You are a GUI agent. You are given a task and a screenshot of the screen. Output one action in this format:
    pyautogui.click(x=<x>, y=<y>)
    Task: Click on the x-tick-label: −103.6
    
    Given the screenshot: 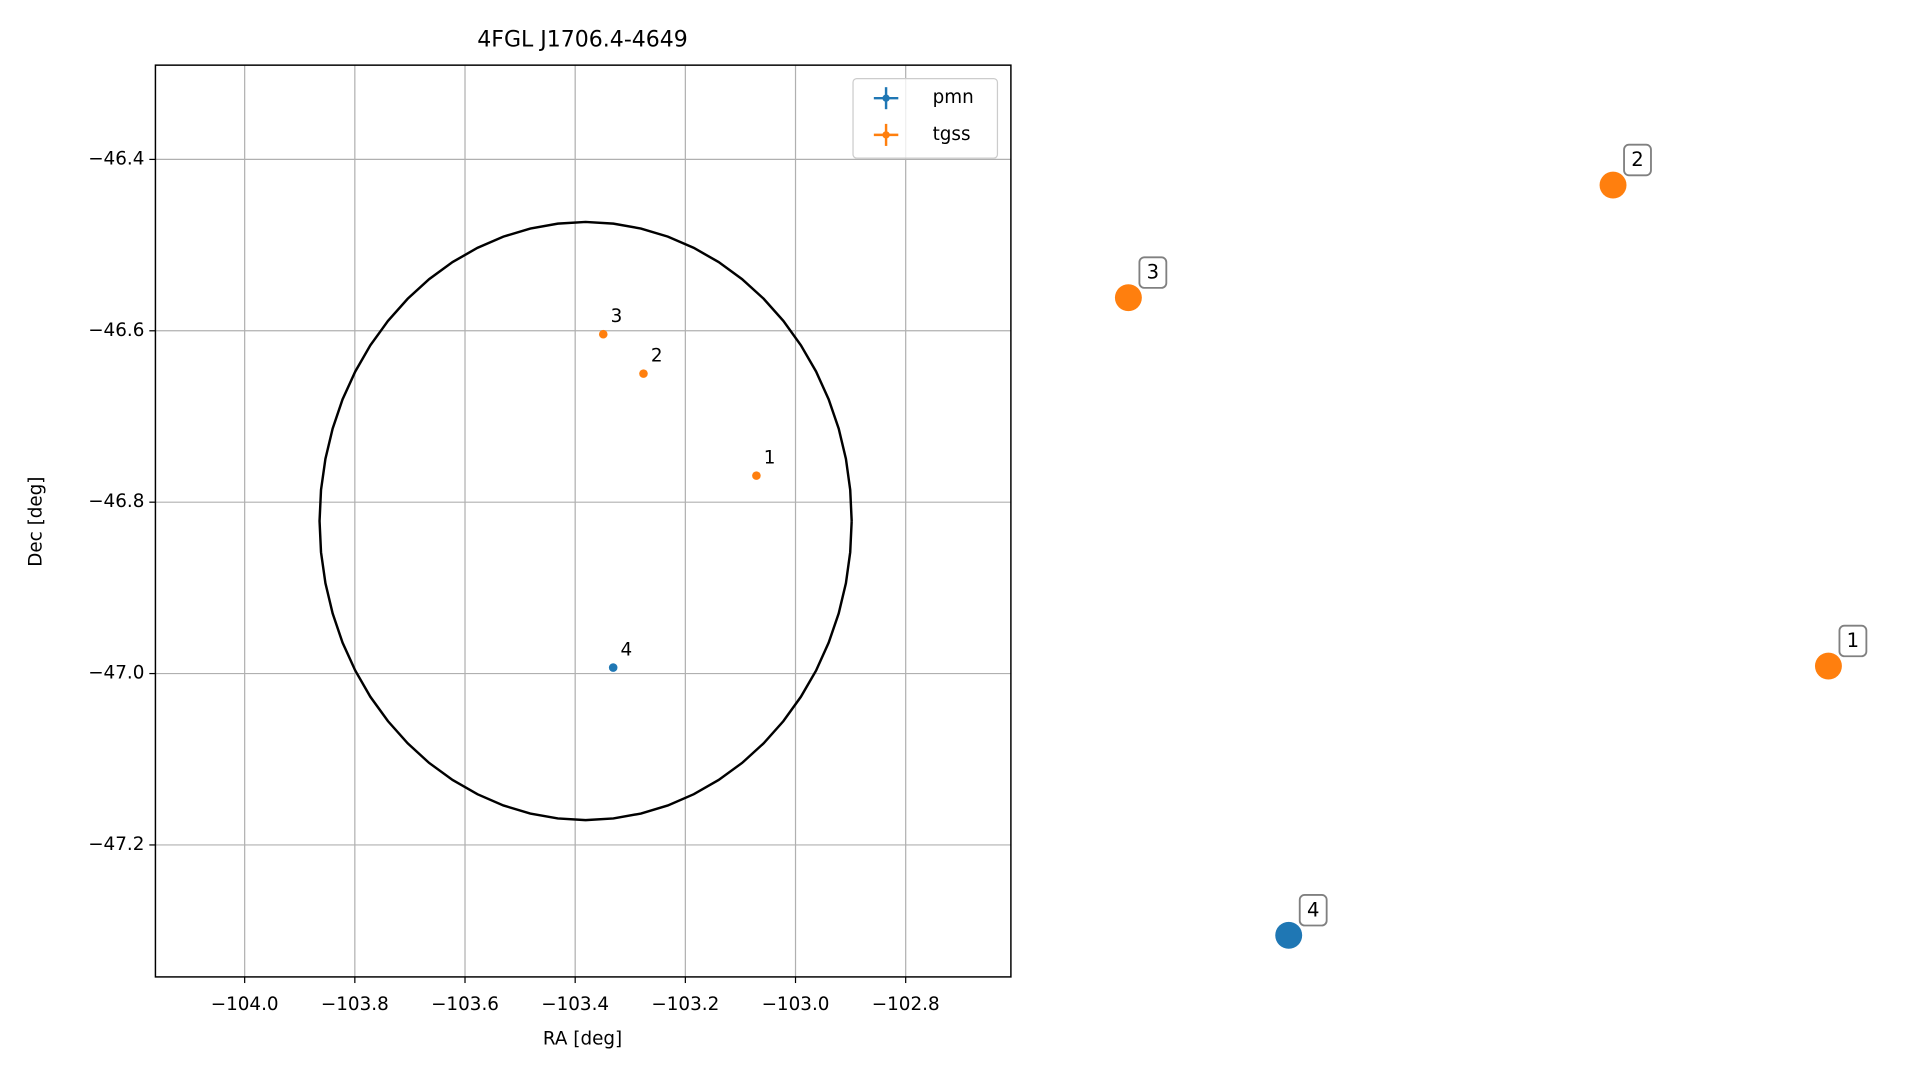 What is the action you would take?
    pyautogui.click(x=465, y=1004)
    